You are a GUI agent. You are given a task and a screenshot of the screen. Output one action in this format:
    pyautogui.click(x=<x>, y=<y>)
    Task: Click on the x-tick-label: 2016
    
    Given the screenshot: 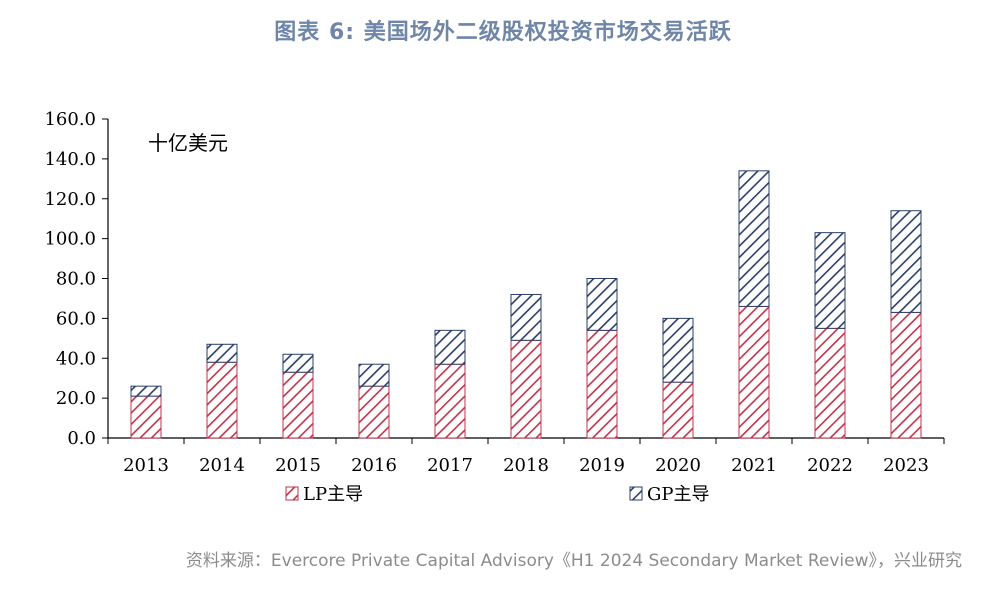 What is the action you would take?
    pyautogui.click(x=374, y=465)
    